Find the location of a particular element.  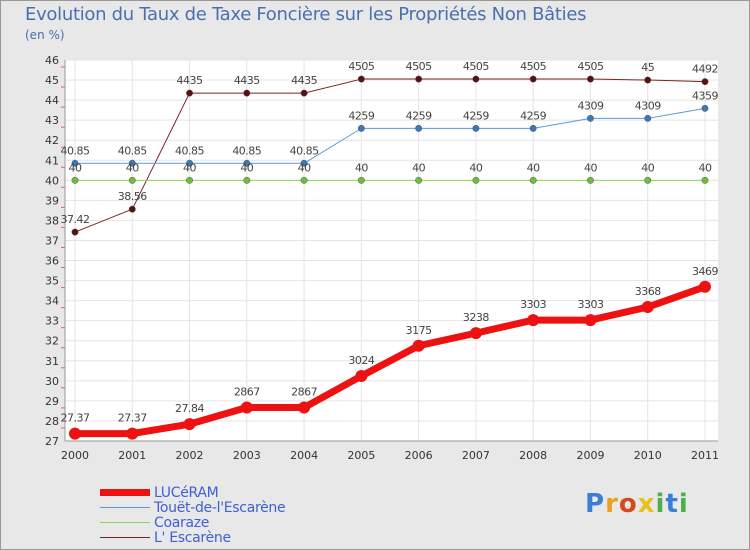

x-tick-label: 2006 is located at coordinates (419, 455).